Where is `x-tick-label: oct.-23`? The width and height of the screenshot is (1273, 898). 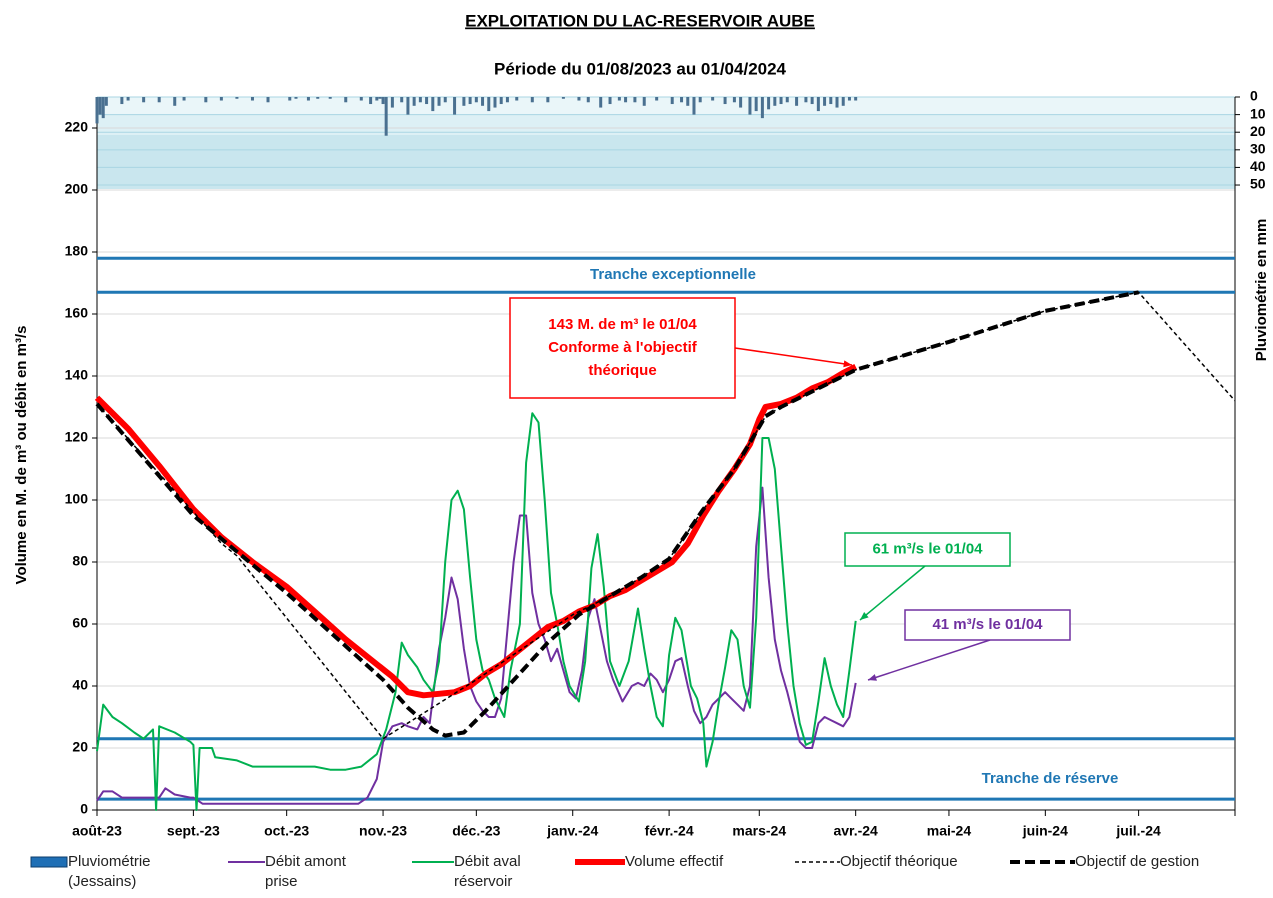 x-tick-label: oct.-23 is located at coordinates (286, 831).